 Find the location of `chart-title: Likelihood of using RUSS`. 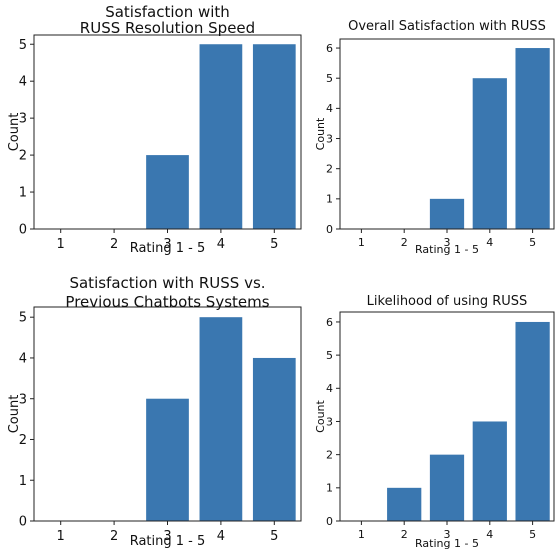

chart-title: Likelihood of using RUSS is located at coordinates (447, 301).